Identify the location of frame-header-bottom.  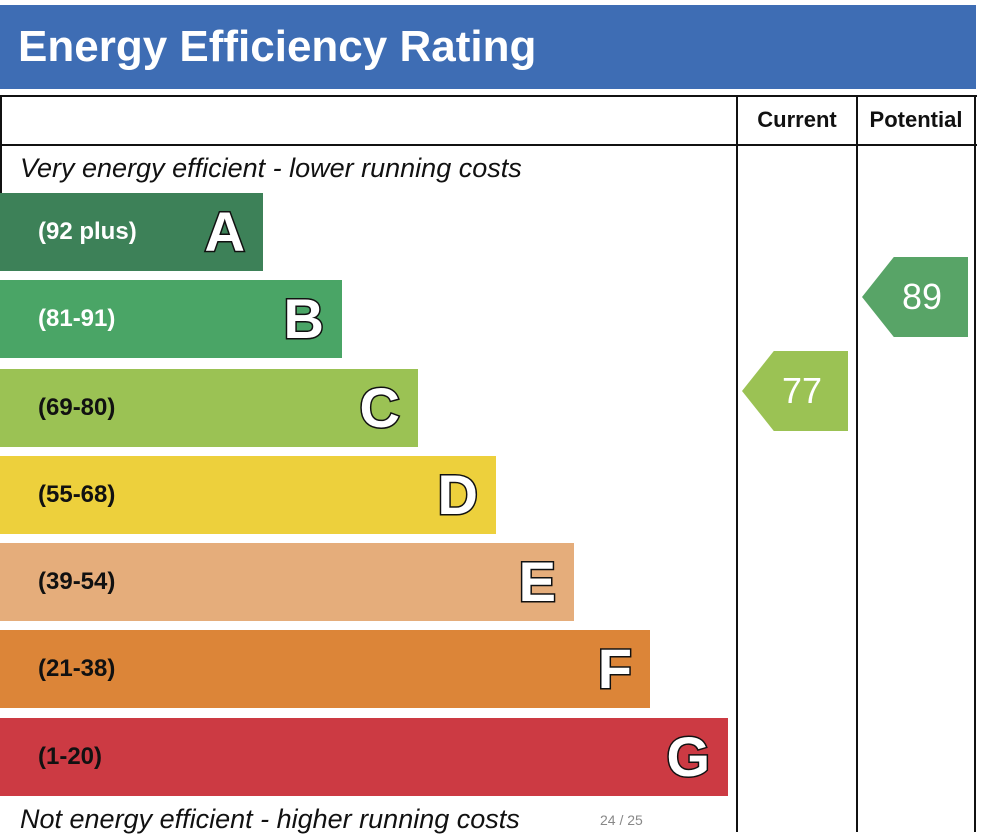
(488, 145).